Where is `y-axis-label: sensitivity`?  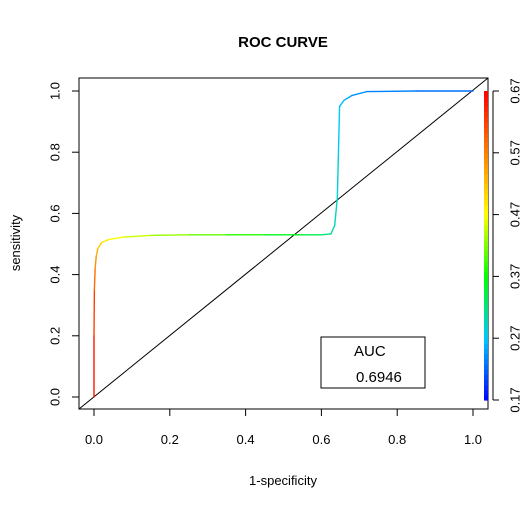
y-axis-label: sensitivity is located at coordinates (15, 242).